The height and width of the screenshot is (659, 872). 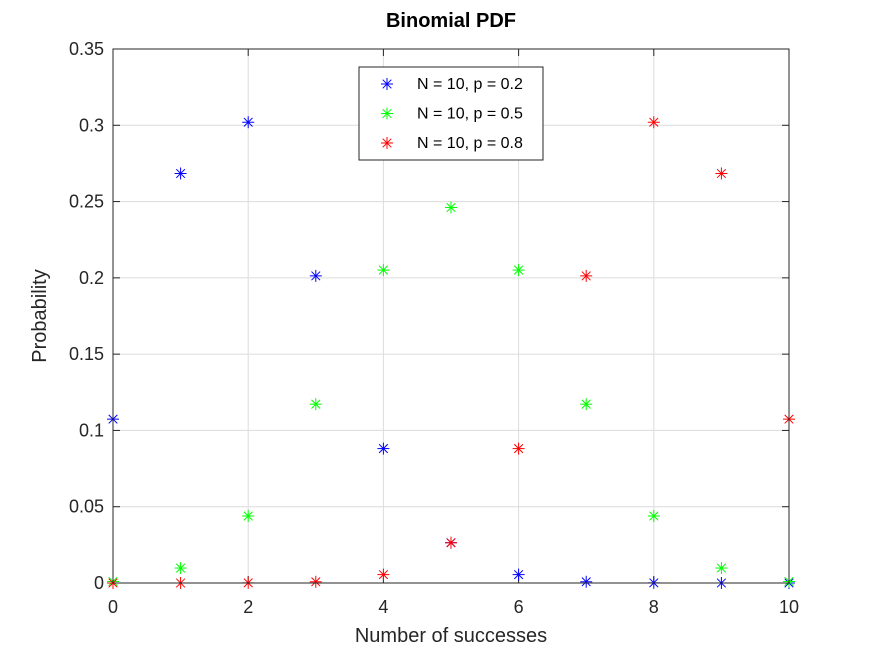 I want to click on x-tick-label: 10, so click(x=789, y=607).